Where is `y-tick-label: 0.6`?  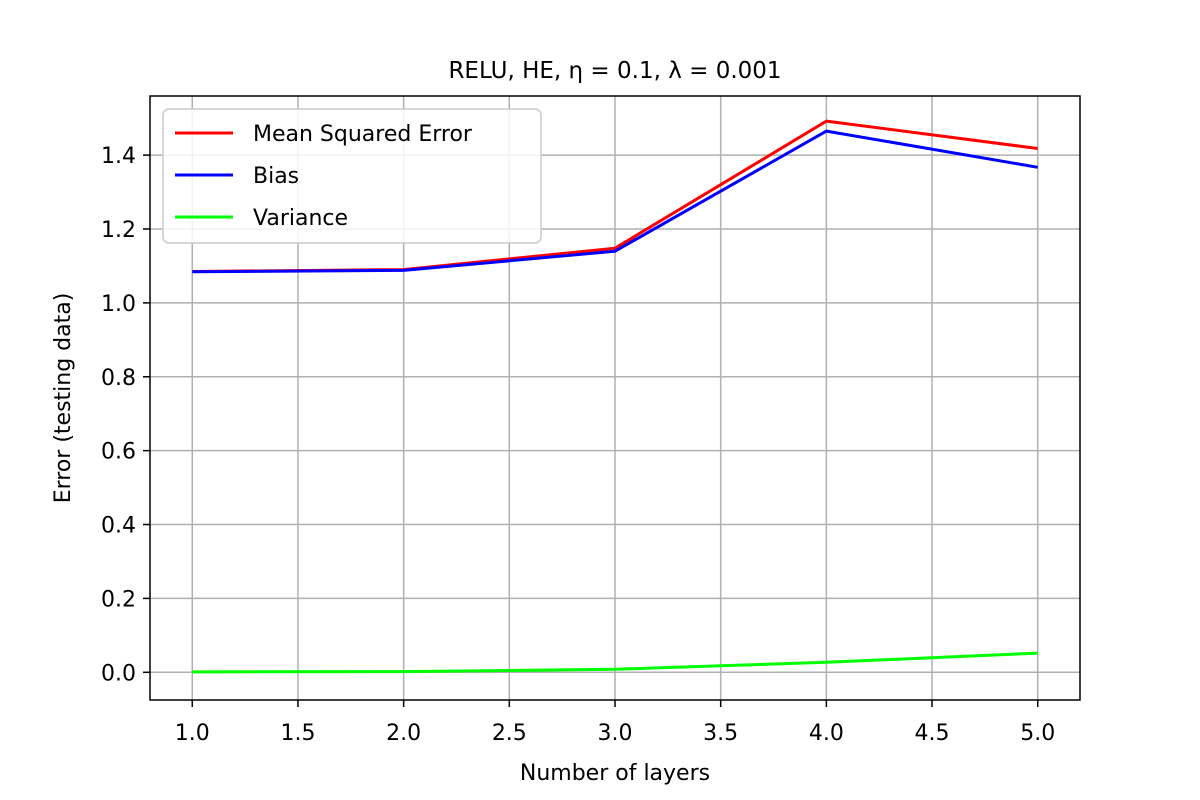 y-tick-label: 0.6 is located at coordinates (118, 452).